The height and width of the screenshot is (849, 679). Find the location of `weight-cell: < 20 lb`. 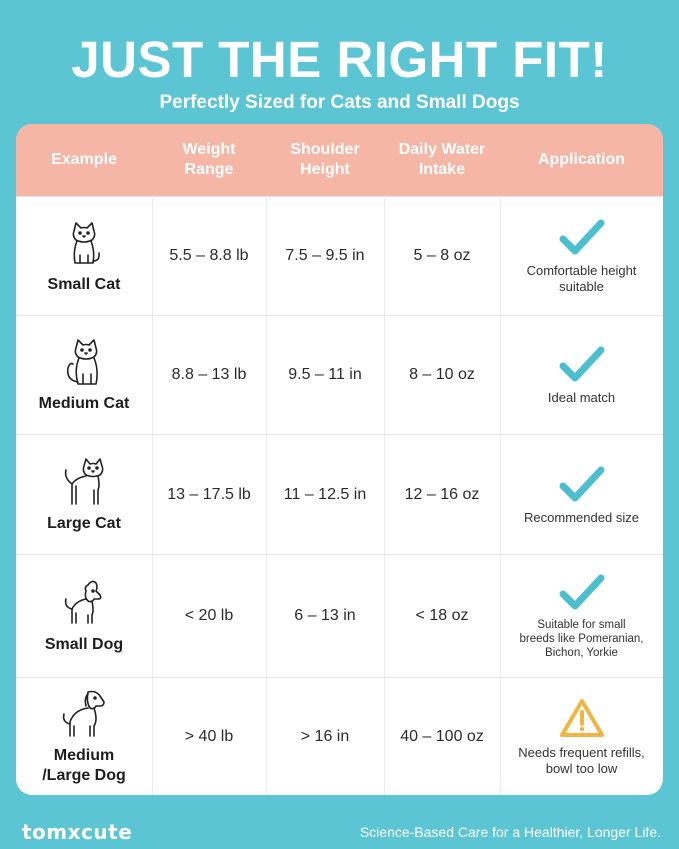

weight-cell: < 20 lb is located at coordinates (209, 615).